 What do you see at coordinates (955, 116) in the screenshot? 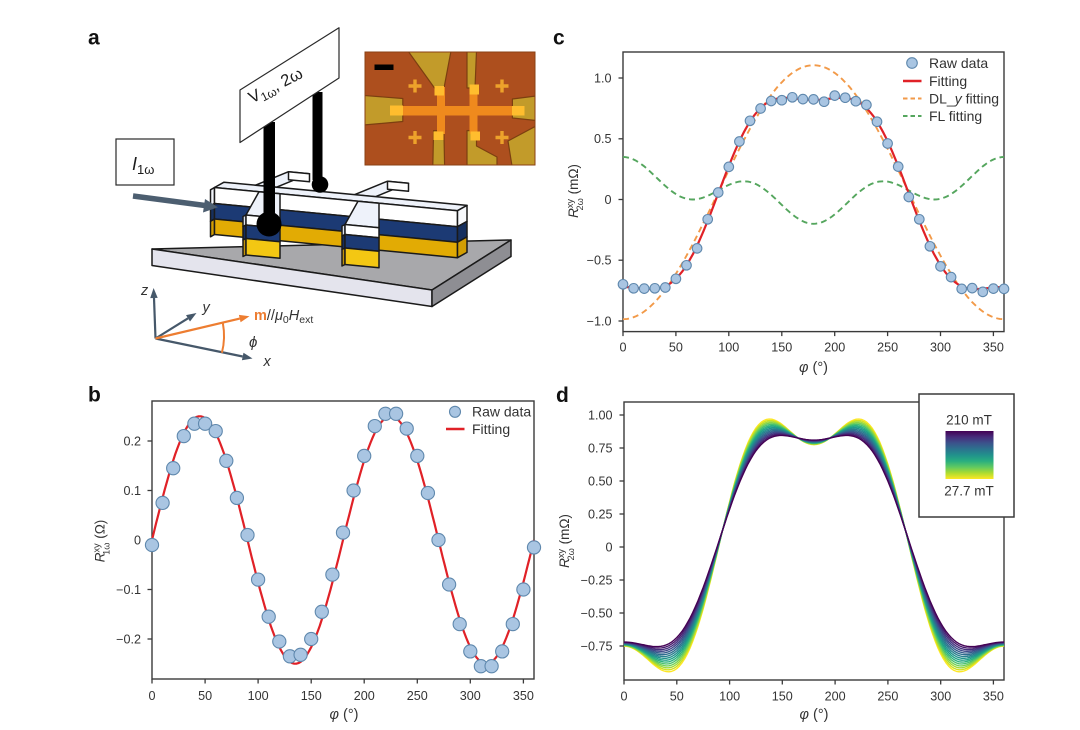
I see `svg-text: FL fitting` at bounding box center [955, 116].